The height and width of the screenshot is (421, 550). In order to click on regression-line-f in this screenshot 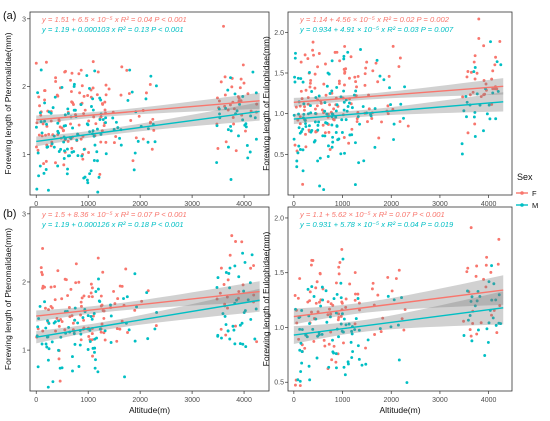, I will do `click(148, 110)`.